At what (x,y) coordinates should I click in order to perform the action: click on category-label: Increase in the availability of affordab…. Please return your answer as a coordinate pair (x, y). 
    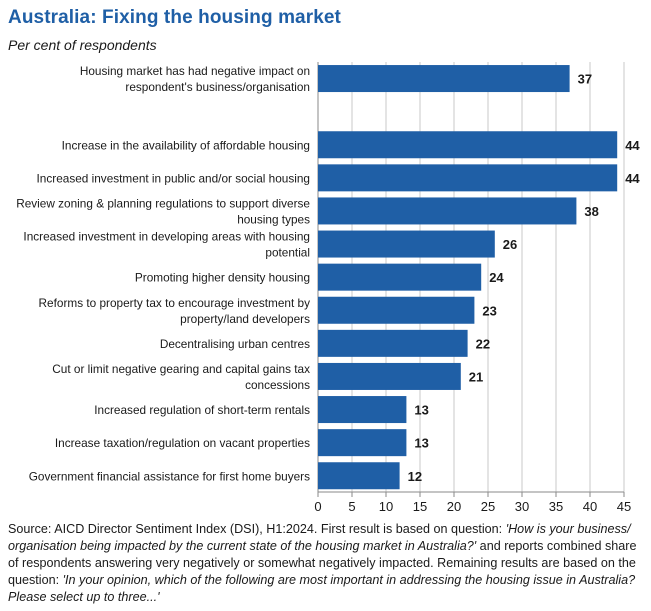
    Looking at the image, I should click on (186, 145).